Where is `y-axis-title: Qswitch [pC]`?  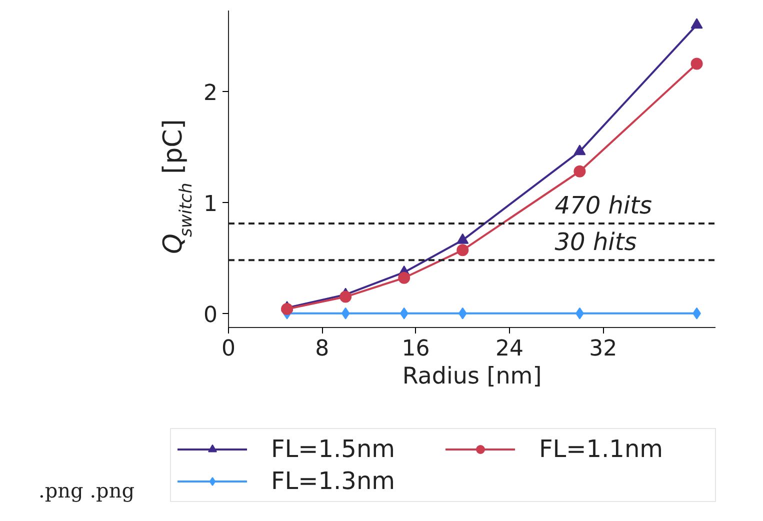
y-axis-title: Qswitch [pC] is located at coordinates (177, 186).